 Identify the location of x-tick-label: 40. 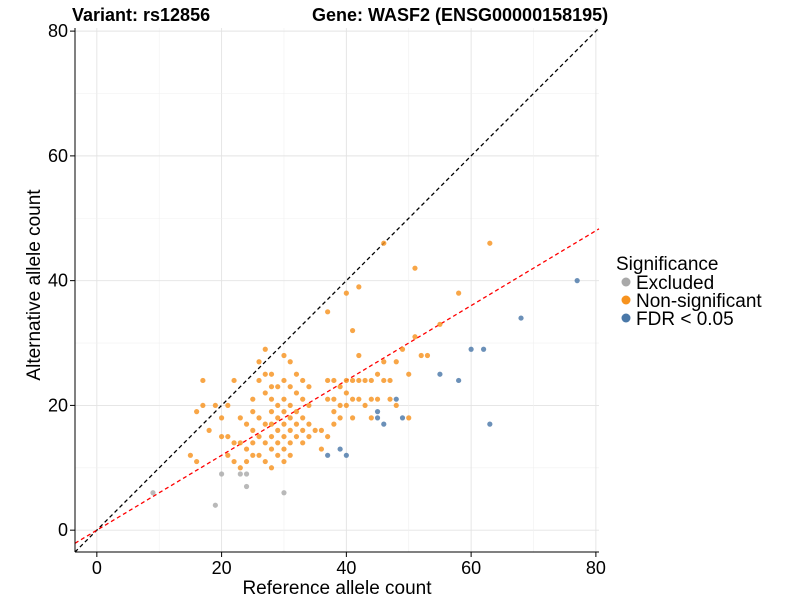
(346, 568).